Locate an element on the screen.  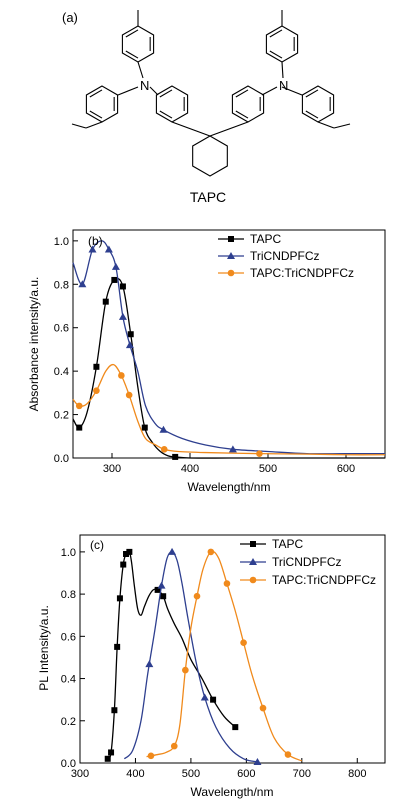
top-left-ring-double-bond is located at coordinates (132, 54).